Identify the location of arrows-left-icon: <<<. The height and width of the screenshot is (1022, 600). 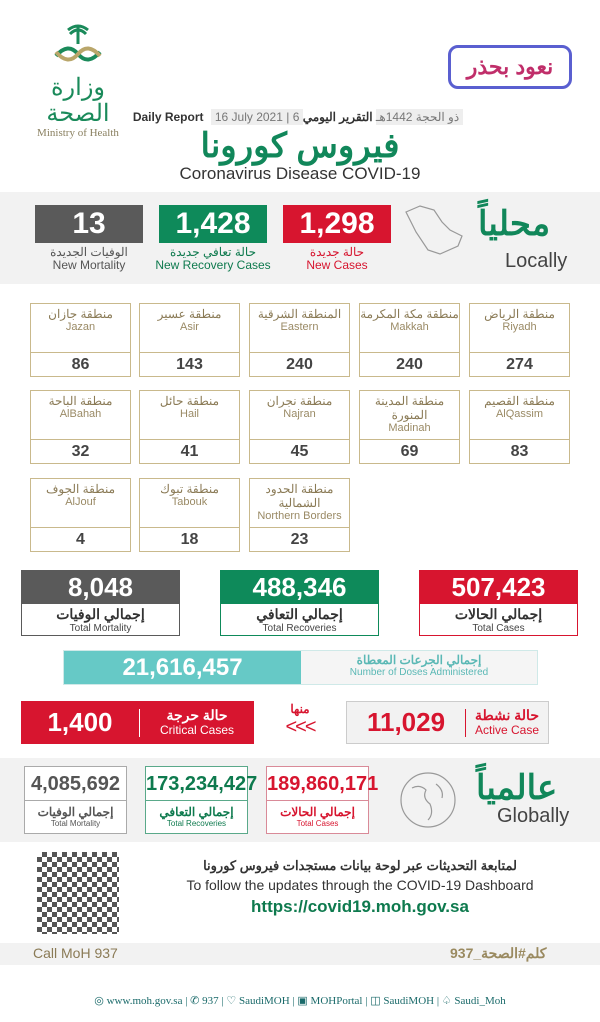
(300, 727).